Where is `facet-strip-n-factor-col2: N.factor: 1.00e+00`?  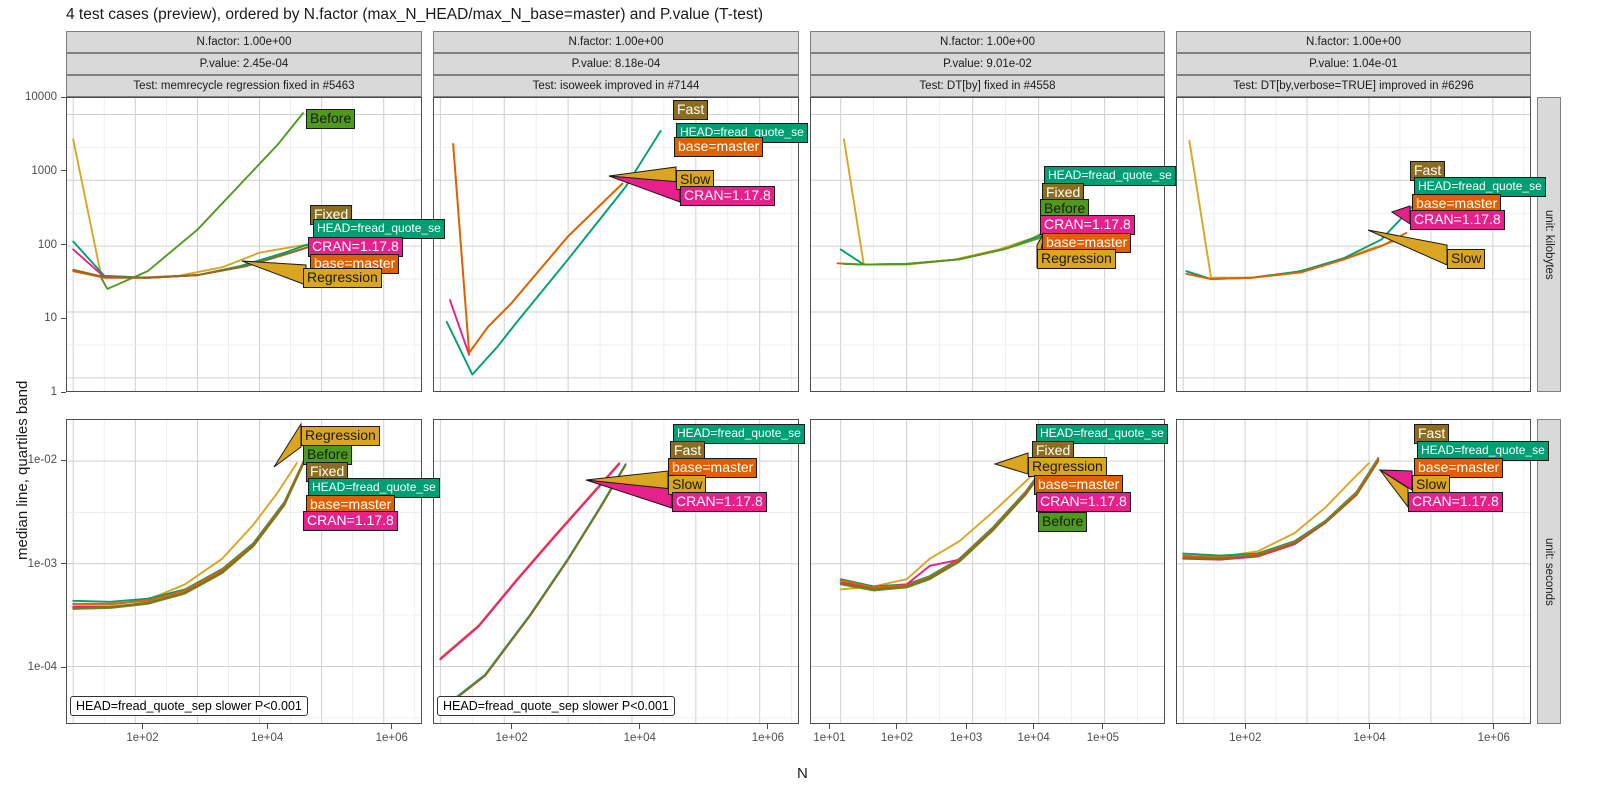 facet-strip-n-factor-col2: N.factor: 1.00e+00 is located at coordinates (616, 42).